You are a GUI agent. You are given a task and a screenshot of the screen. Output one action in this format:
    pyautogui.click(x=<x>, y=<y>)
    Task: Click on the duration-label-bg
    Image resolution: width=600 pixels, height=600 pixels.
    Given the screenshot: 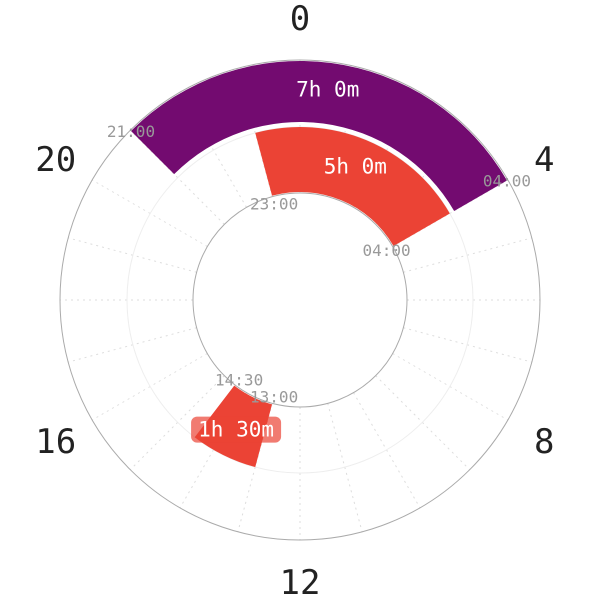 What is the action you would take?
    pyautogui.click(x=236, y=429)
    